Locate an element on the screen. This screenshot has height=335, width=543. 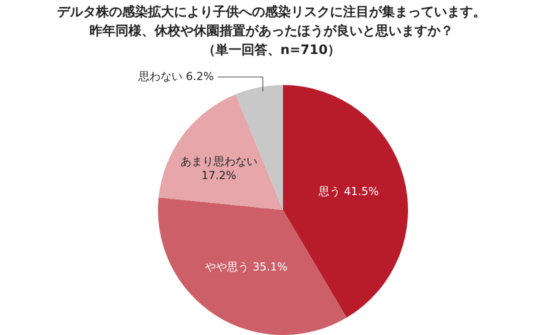
chart-subtitle: （単一回答、n=710） is located at coordinates (271, 50).